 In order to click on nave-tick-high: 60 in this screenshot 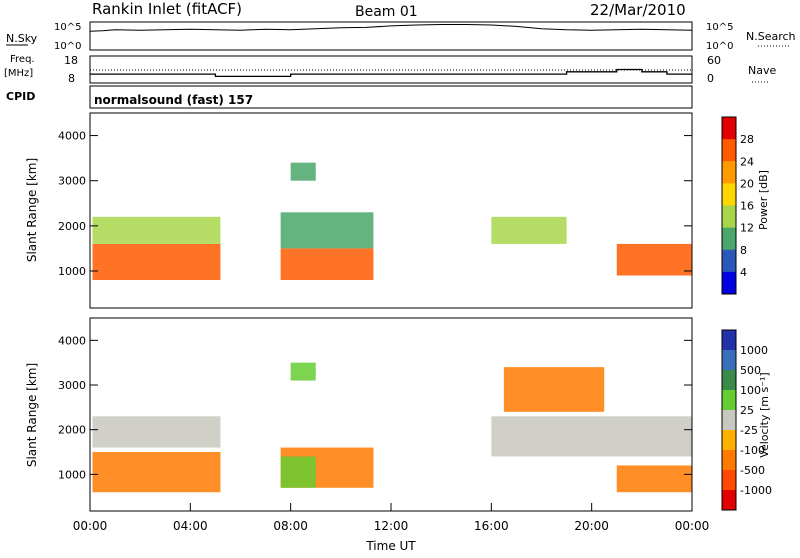, I will do `click(714, 60)`.